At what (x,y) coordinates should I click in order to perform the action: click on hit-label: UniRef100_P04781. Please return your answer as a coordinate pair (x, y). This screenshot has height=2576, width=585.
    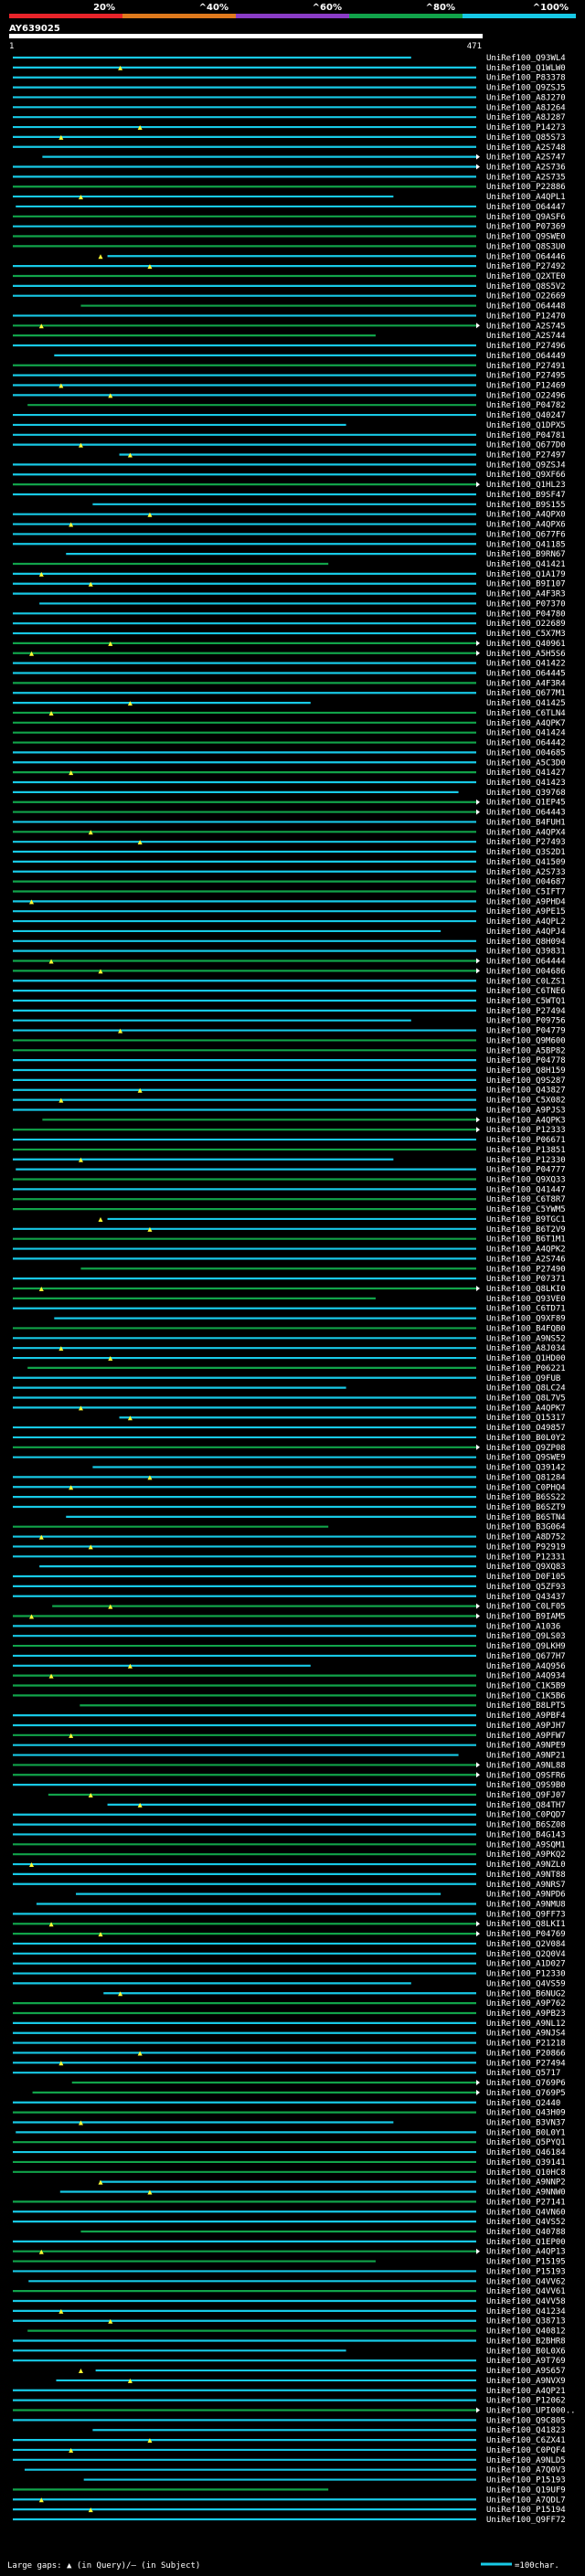
    Looking at the image, I should click on (526, 435).